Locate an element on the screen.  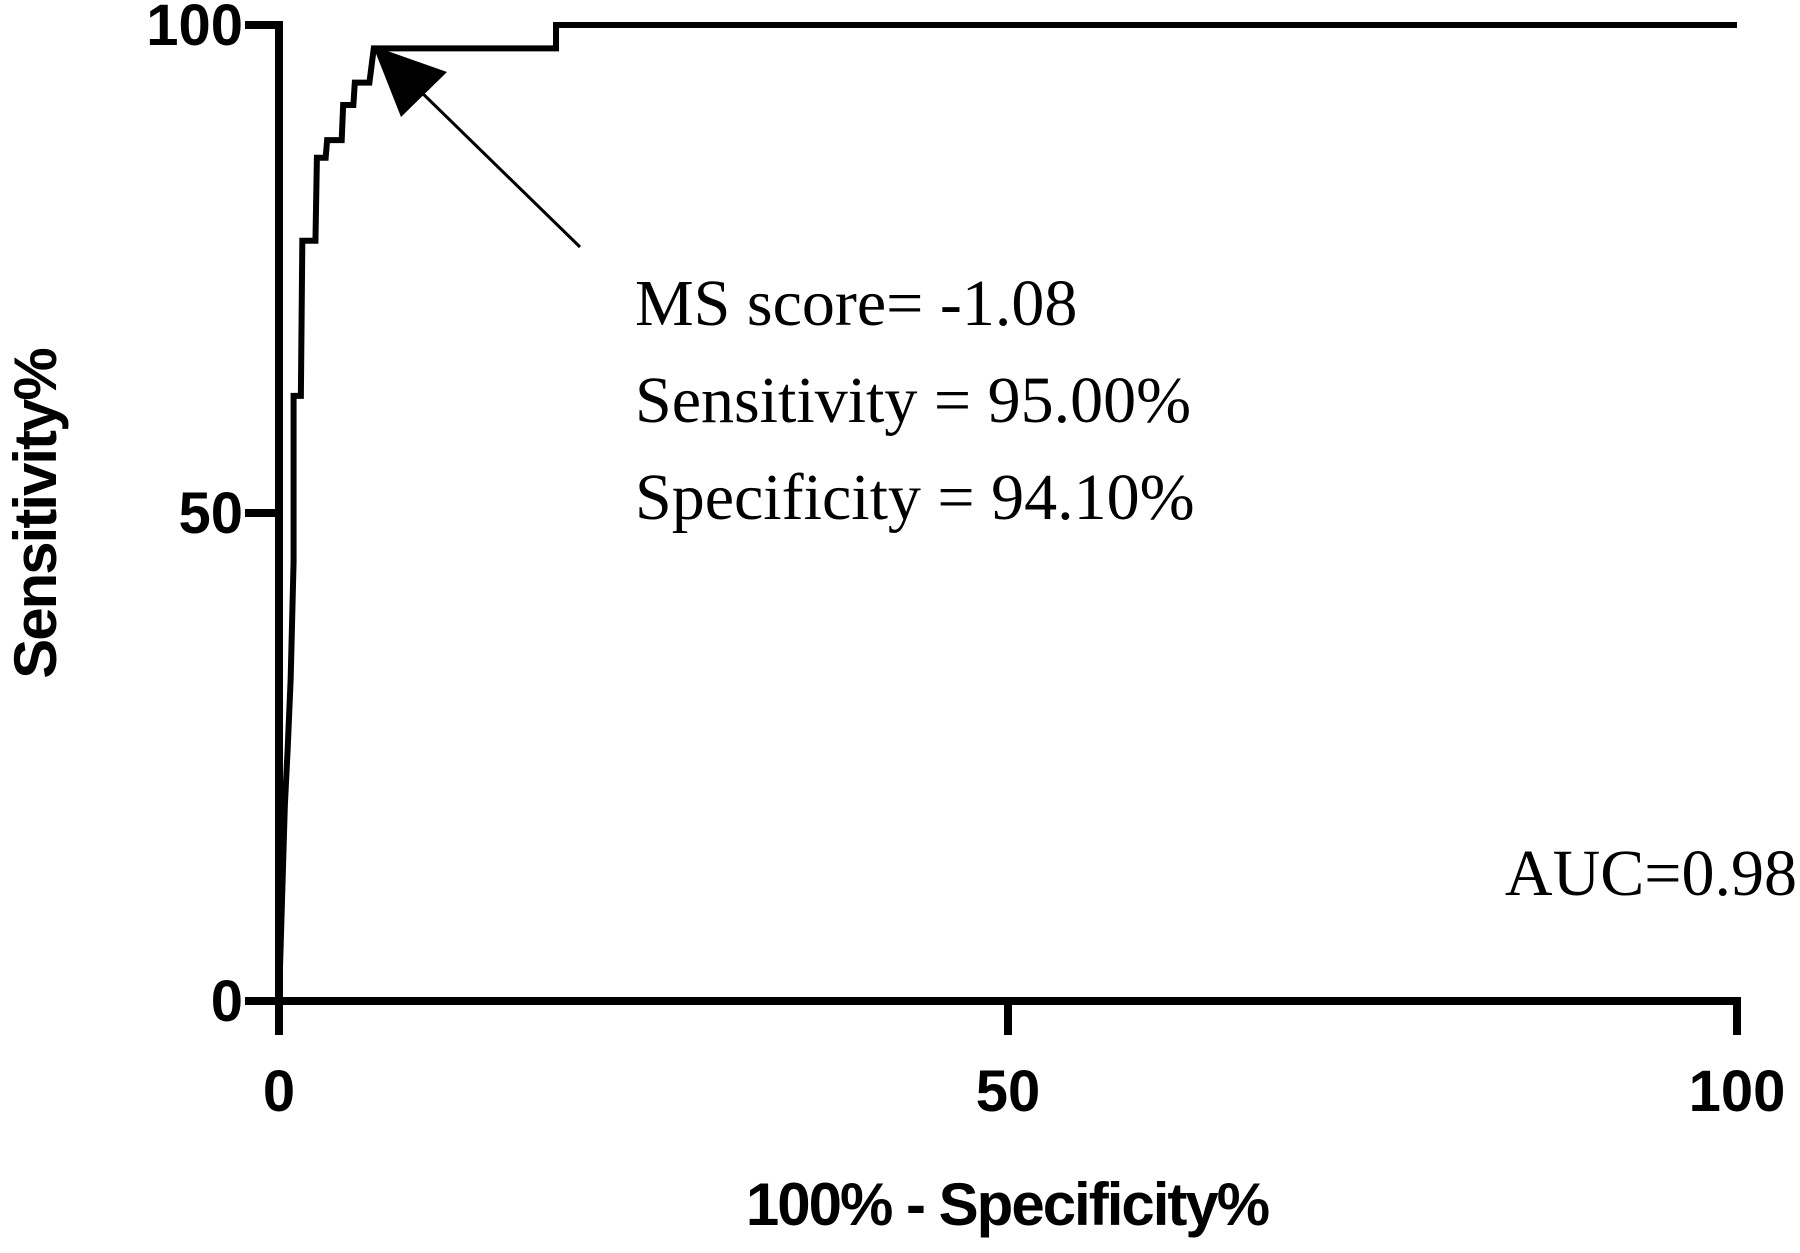
arrow-head is located at coordinates (410, 81).